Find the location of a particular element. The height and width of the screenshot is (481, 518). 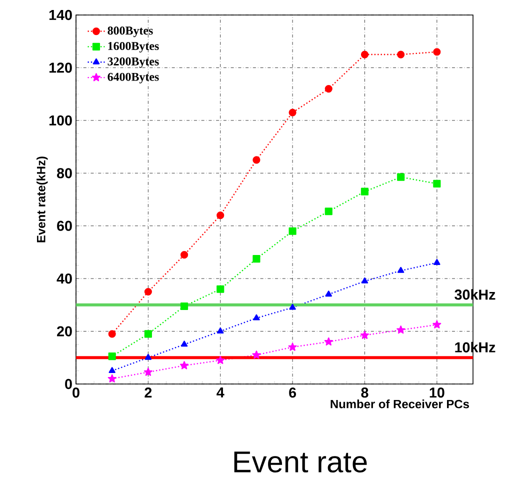

x-tick-label: 2 is located at coordinates (148, 393).